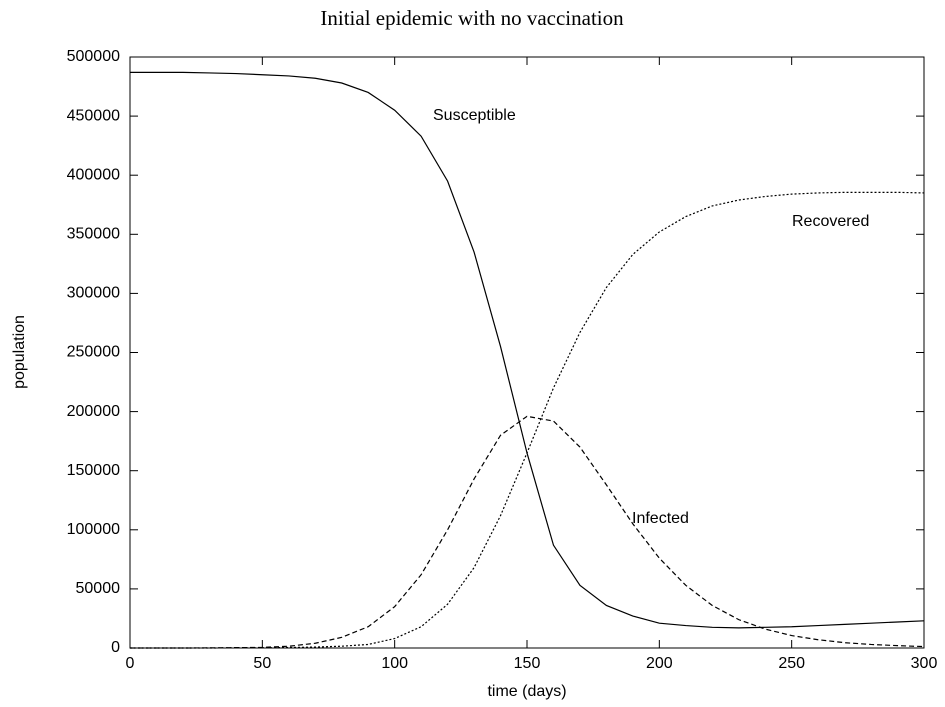 This screenshot has height=707, width=945. Describe the element at coordinates (472, 18) in the screenshot. I see `chart-title: Initial epidemic with no vaccination` at that location.